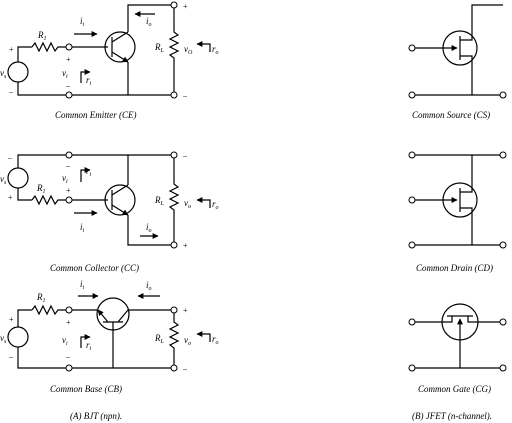 The image size is (512, 423). I want to click on cb-output-minus: –, so click(185, 368).